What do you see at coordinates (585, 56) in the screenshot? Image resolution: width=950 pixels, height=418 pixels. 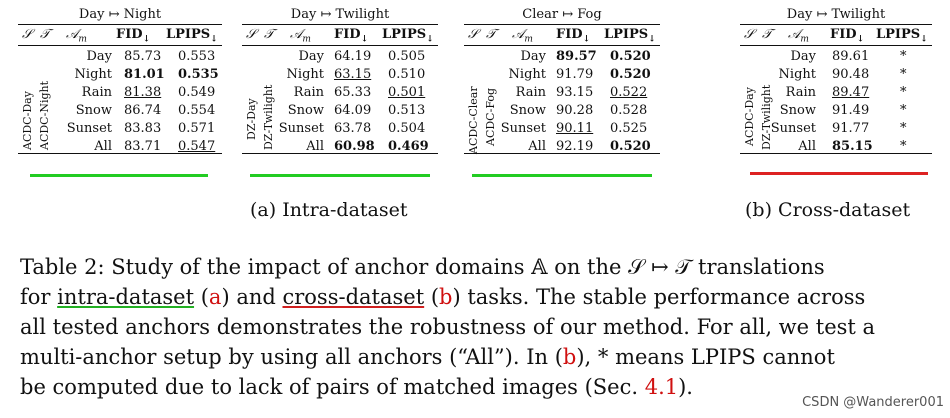 I see `table-row: Day 89.57 0.520` at bounding box center [585, 56].